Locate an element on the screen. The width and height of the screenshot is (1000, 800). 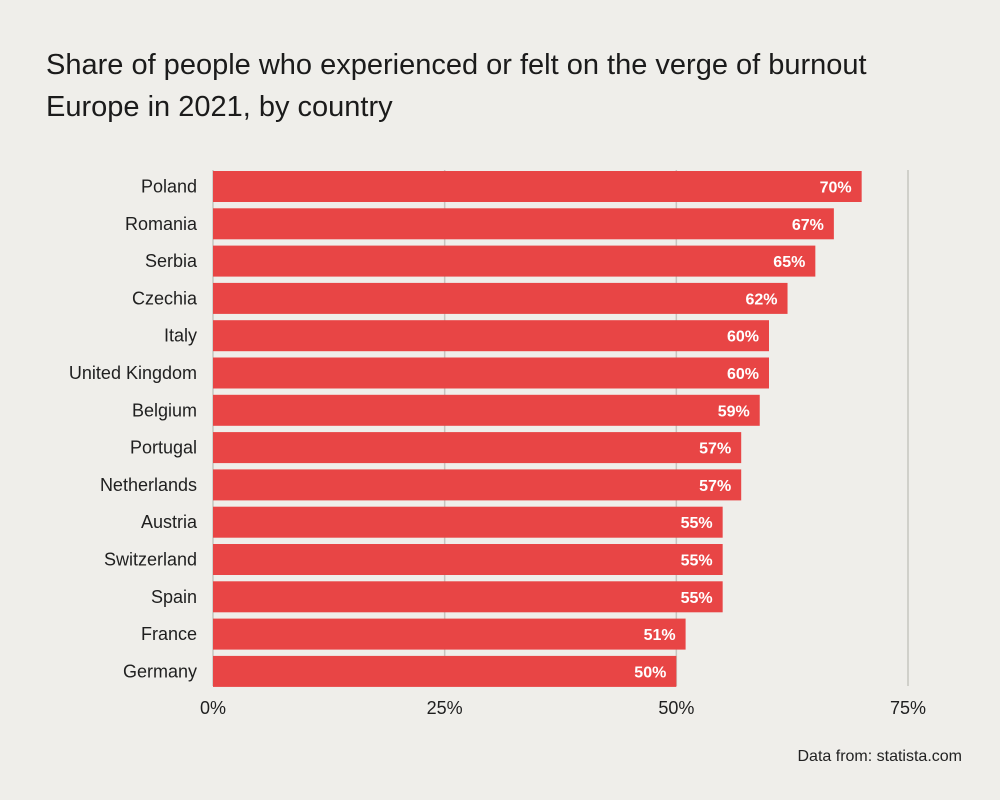
bar-switzerland is located at coordinates (468, 559).